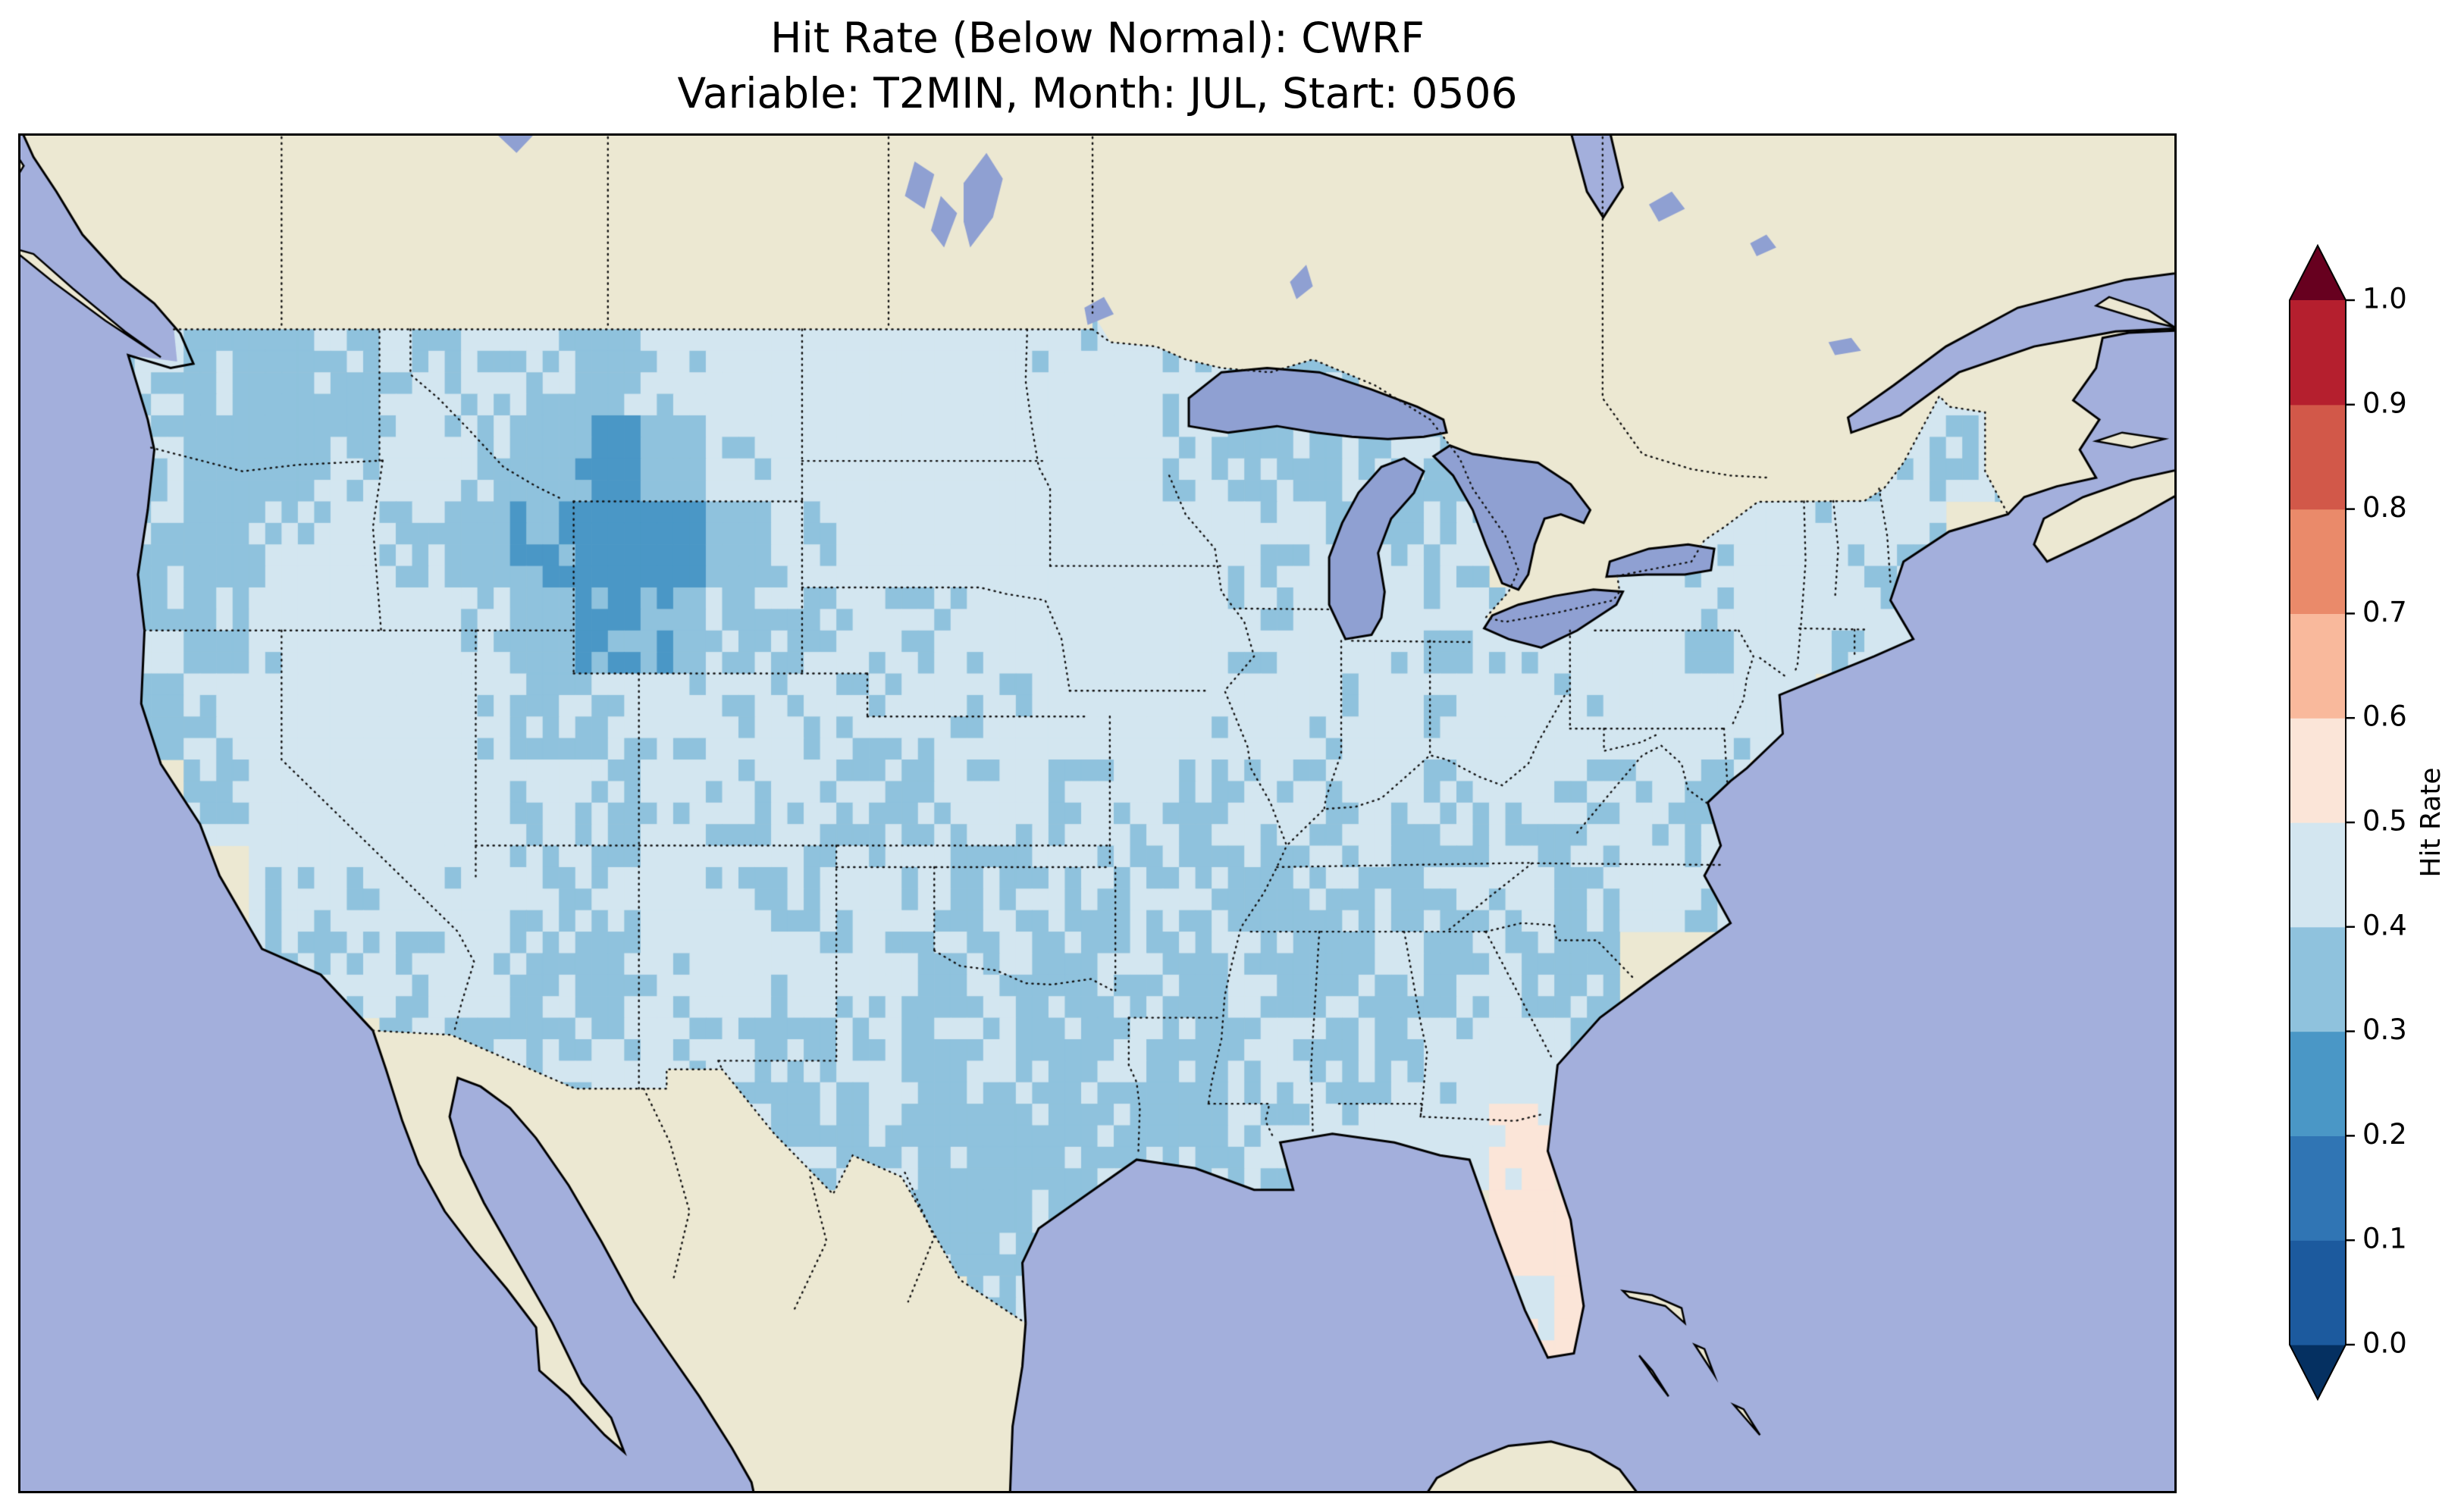  I want to click on plot-title-line1: Hit Rate (Below Normal): CWRF, so click(1097, 38).